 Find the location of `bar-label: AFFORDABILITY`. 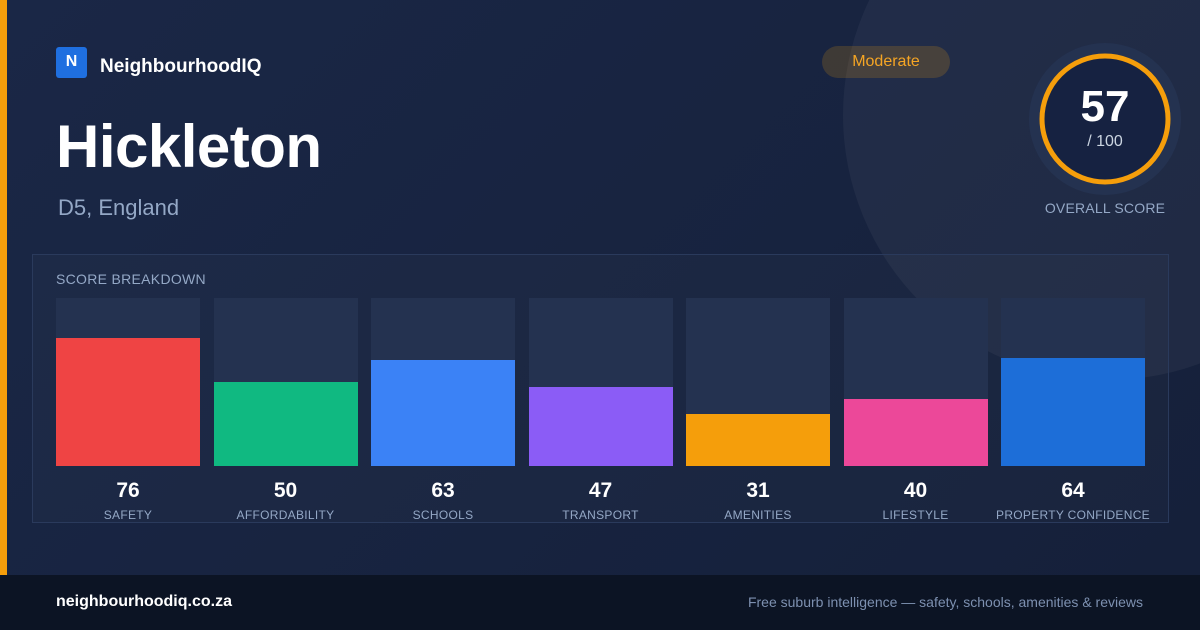

bar-label: AFFORDABILITY is located at coordinates (285, 515).